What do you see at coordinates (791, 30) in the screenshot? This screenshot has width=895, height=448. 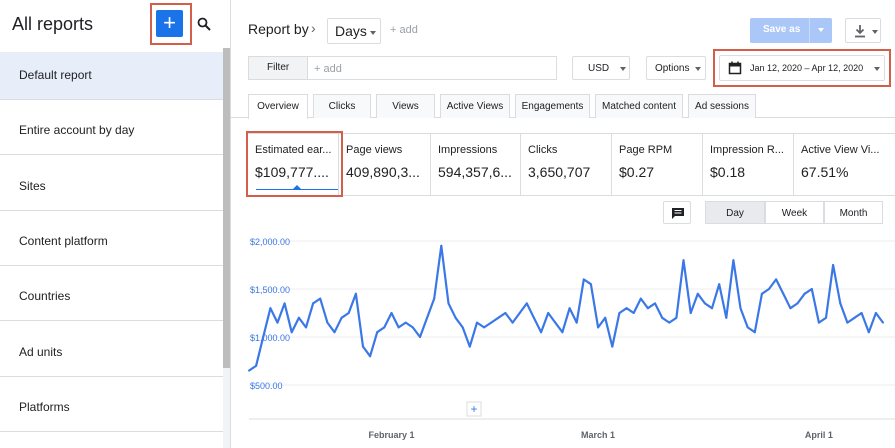 I see `save-as-button: Save as` at bounding box center [791, 30].